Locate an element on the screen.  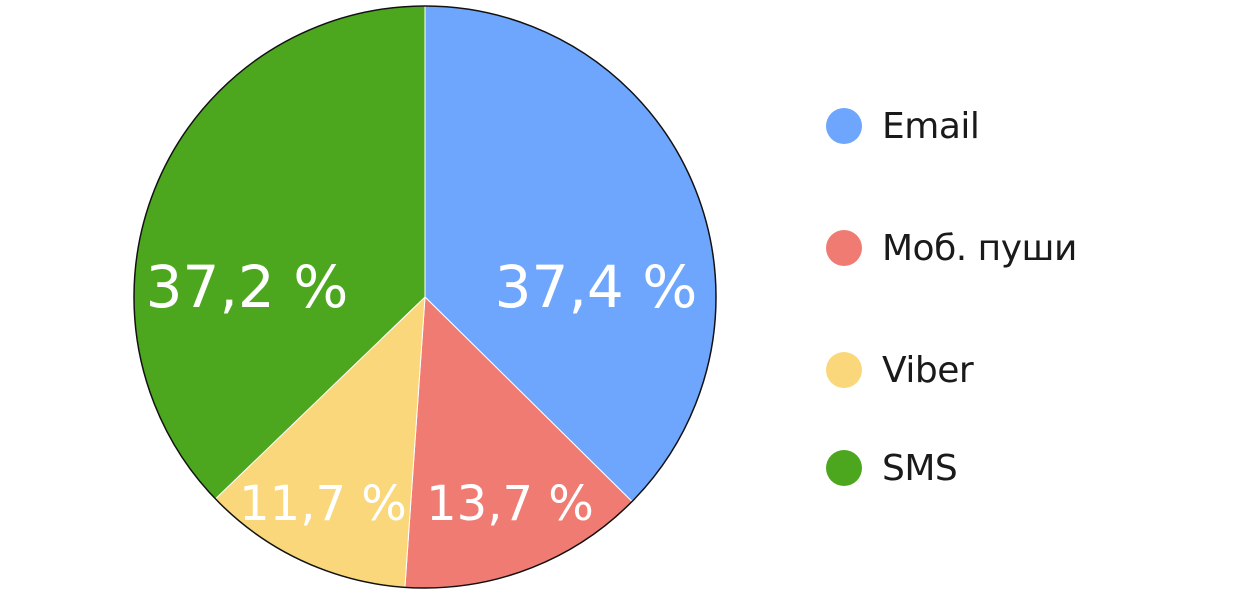
legend-swatch-sms is located at coordinates (844, 468).